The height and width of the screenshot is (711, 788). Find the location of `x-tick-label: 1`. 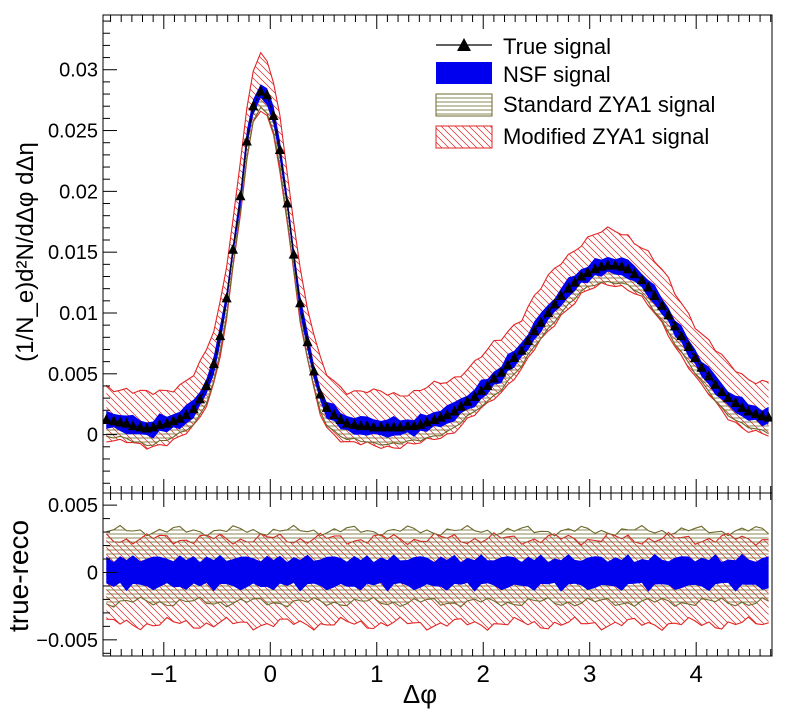

x-tick-label: 1 is located at coordinates (376, 674).